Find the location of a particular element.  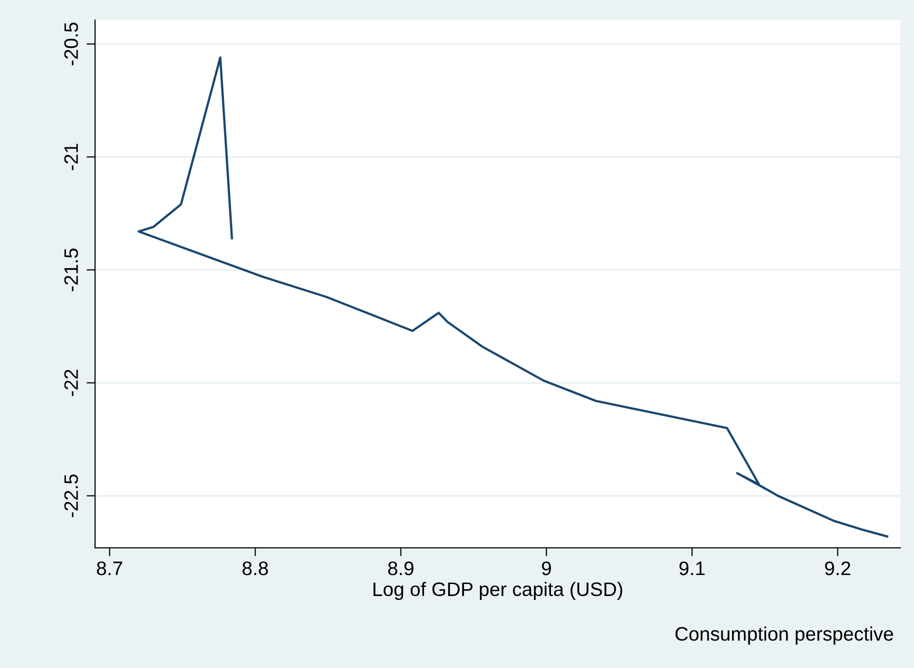

x-tick-label: 9.1 is located at coordinates (692, 568).